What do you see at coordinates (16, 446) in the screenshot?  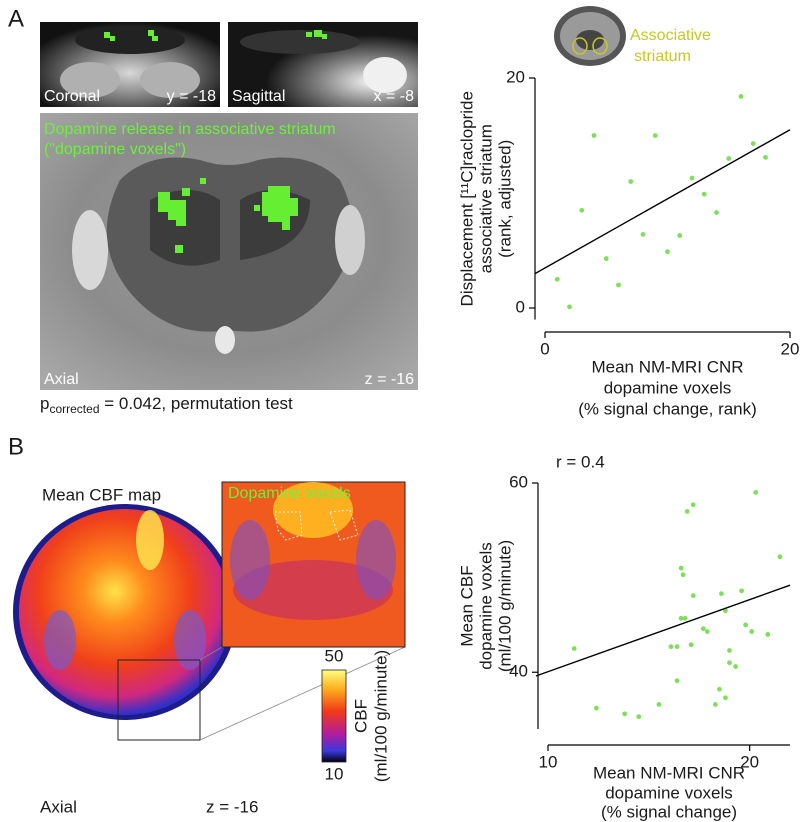 I see `panel-label: B` at bounding box center [16, 446].